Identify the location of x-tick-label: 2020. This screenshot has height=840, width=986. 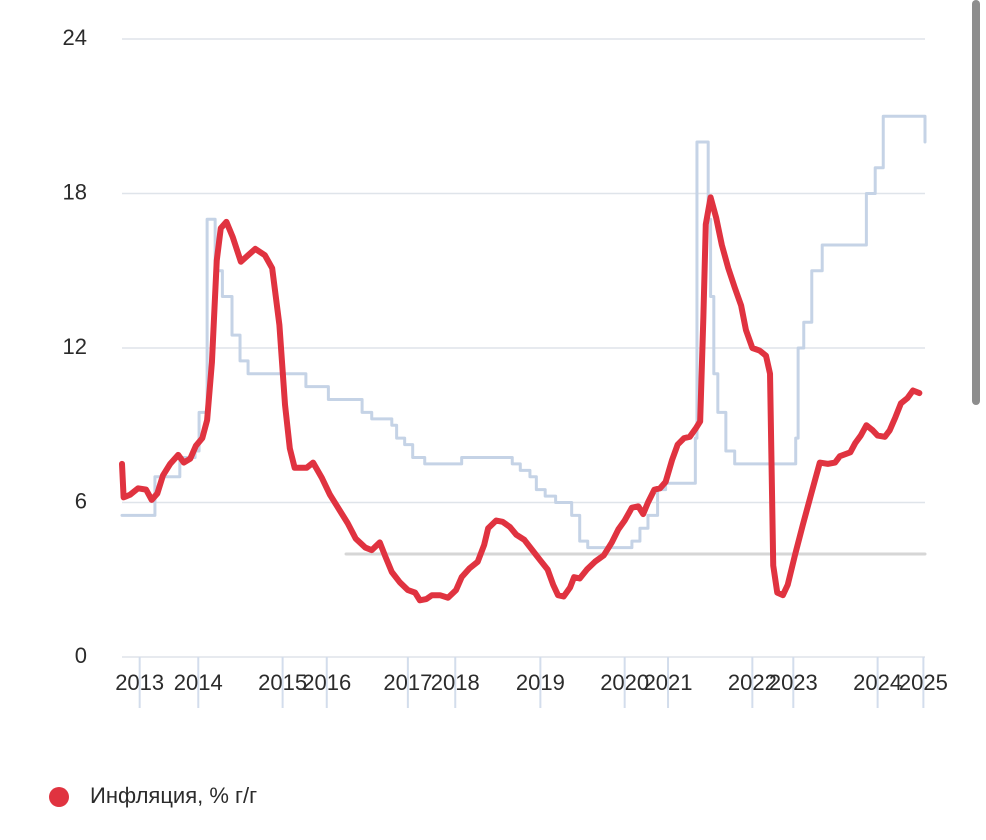
(624, 682).